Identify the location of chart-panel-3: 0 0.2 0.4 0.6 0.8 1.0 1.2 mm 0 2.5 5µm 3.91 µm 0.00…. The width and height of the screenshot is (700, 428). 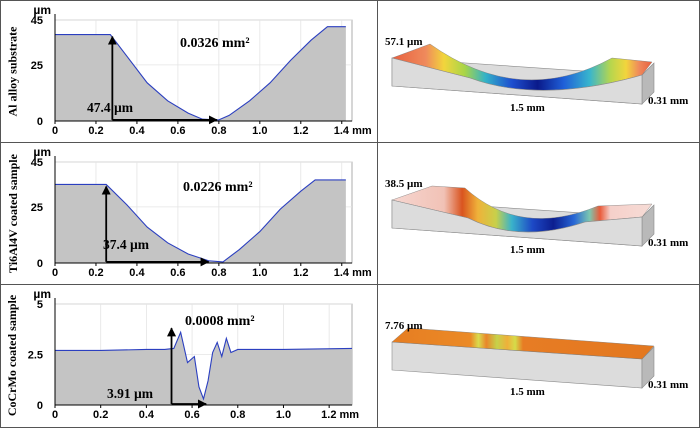
(194, 354).